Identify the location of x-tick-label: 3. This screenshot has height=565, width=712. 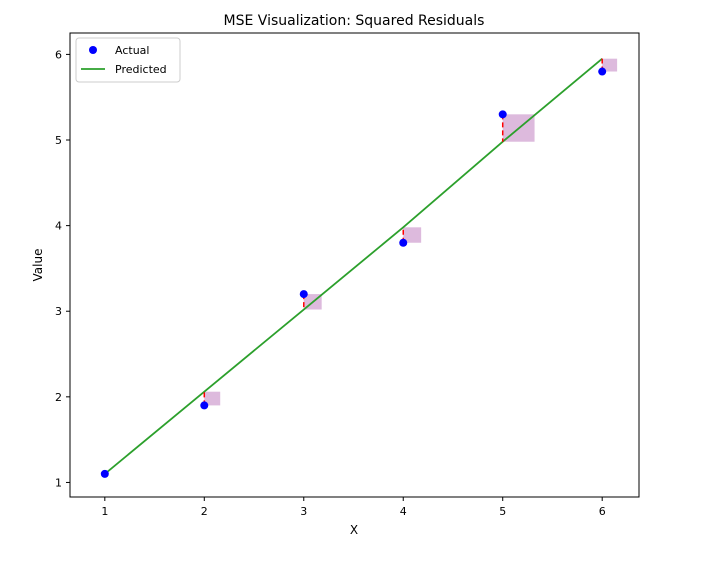
(303, 511).